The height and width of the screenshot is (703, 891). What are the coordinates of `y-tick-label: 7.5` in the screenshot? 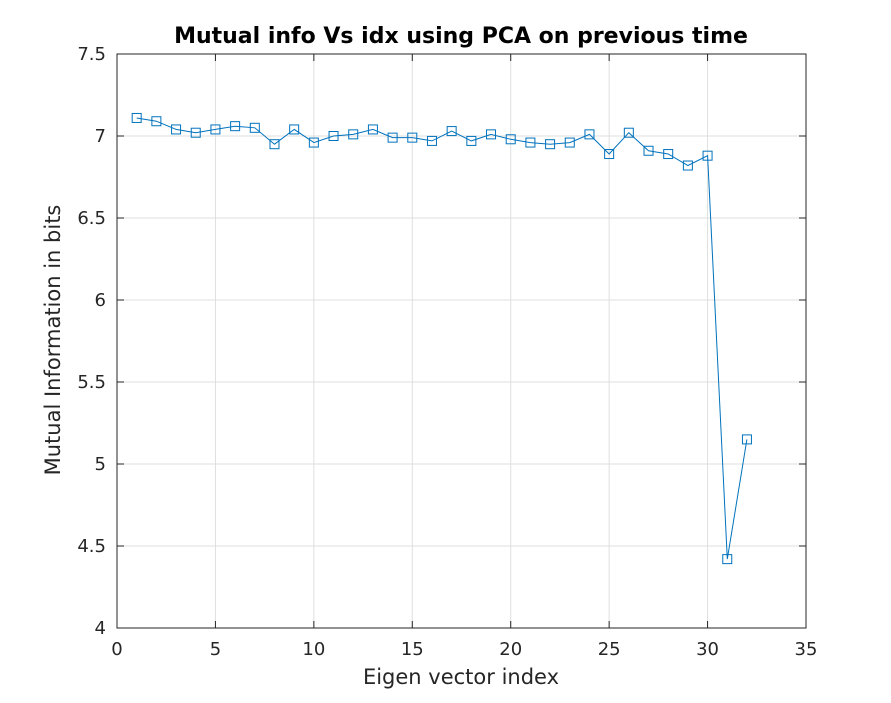 It's located at (91, 54).